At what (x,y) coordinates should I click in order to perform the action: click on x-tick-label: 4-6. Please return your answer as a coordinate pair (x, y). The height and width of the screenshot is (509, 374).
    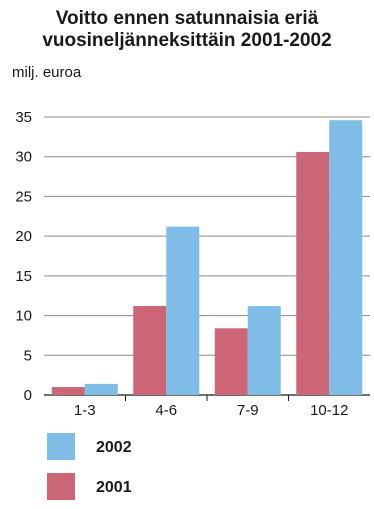
    Looking at the image, I should click on (166, 410).